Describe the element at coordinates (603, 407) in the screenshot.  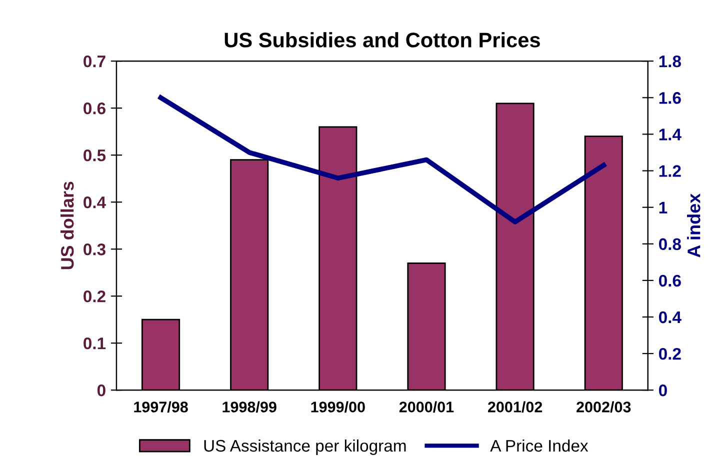
I see `x-tick-label: 2002/03` at that location.